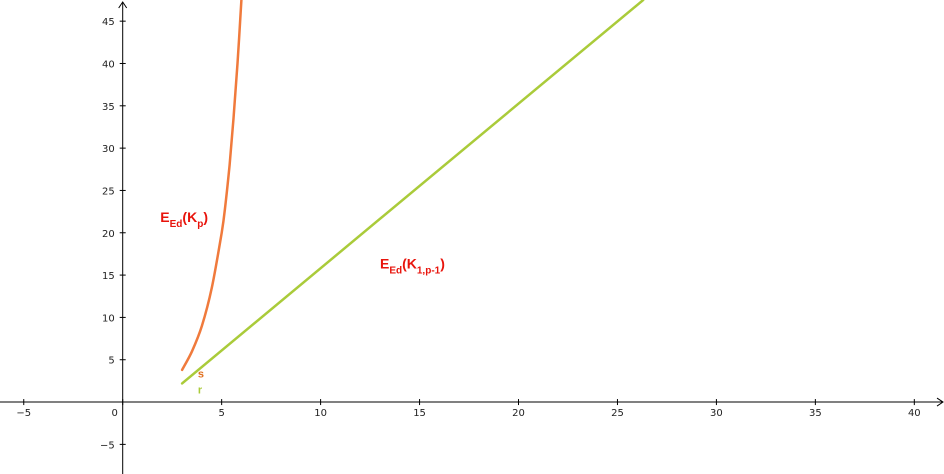  Describe the element at coordinates (617, 413) in the screenshot. I see `x-tick-label: 25` at that location.